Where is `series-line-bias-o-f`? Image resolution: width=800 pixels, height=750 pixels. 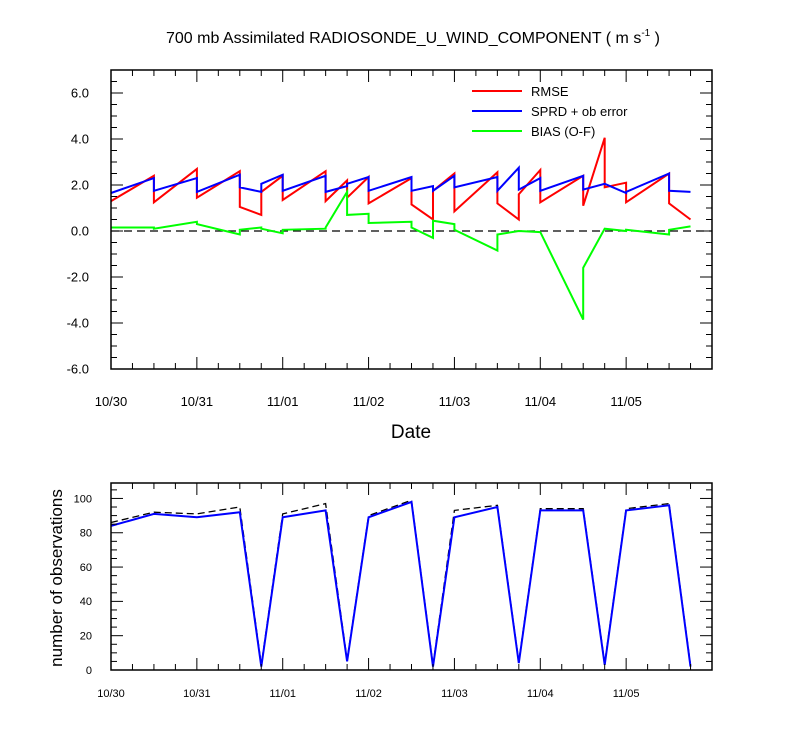 series-line-bias-o-f is located at coordinates (401, 254).